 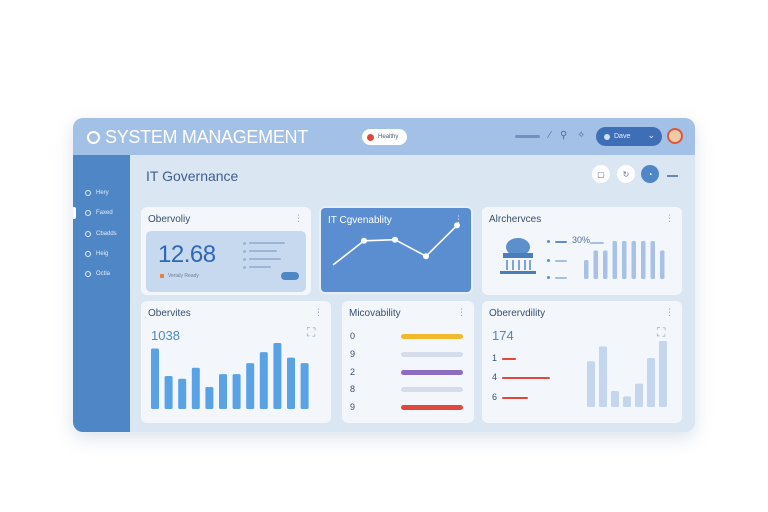 What do you see at coordinates (106, 234) in the screenshot?
I see `sidebar-item-label: Cbadds` at bounding box center [106, 234].